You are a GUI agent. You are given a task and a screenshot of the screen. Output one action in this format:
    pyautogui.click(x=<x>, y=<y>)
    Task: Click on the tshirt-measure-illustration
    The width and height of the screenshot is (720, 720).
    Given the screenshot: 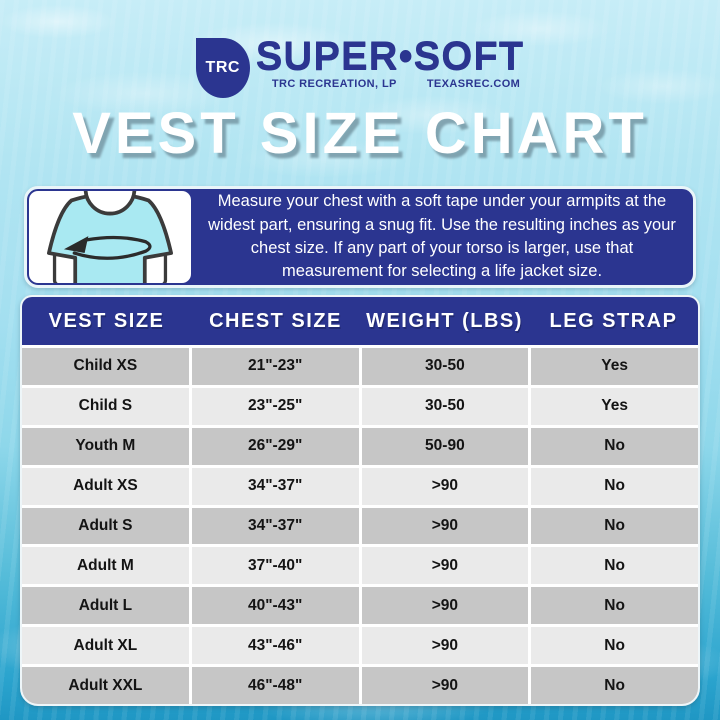 What is the action you would take?
    pyautogui.click(x=110, y=237)
    